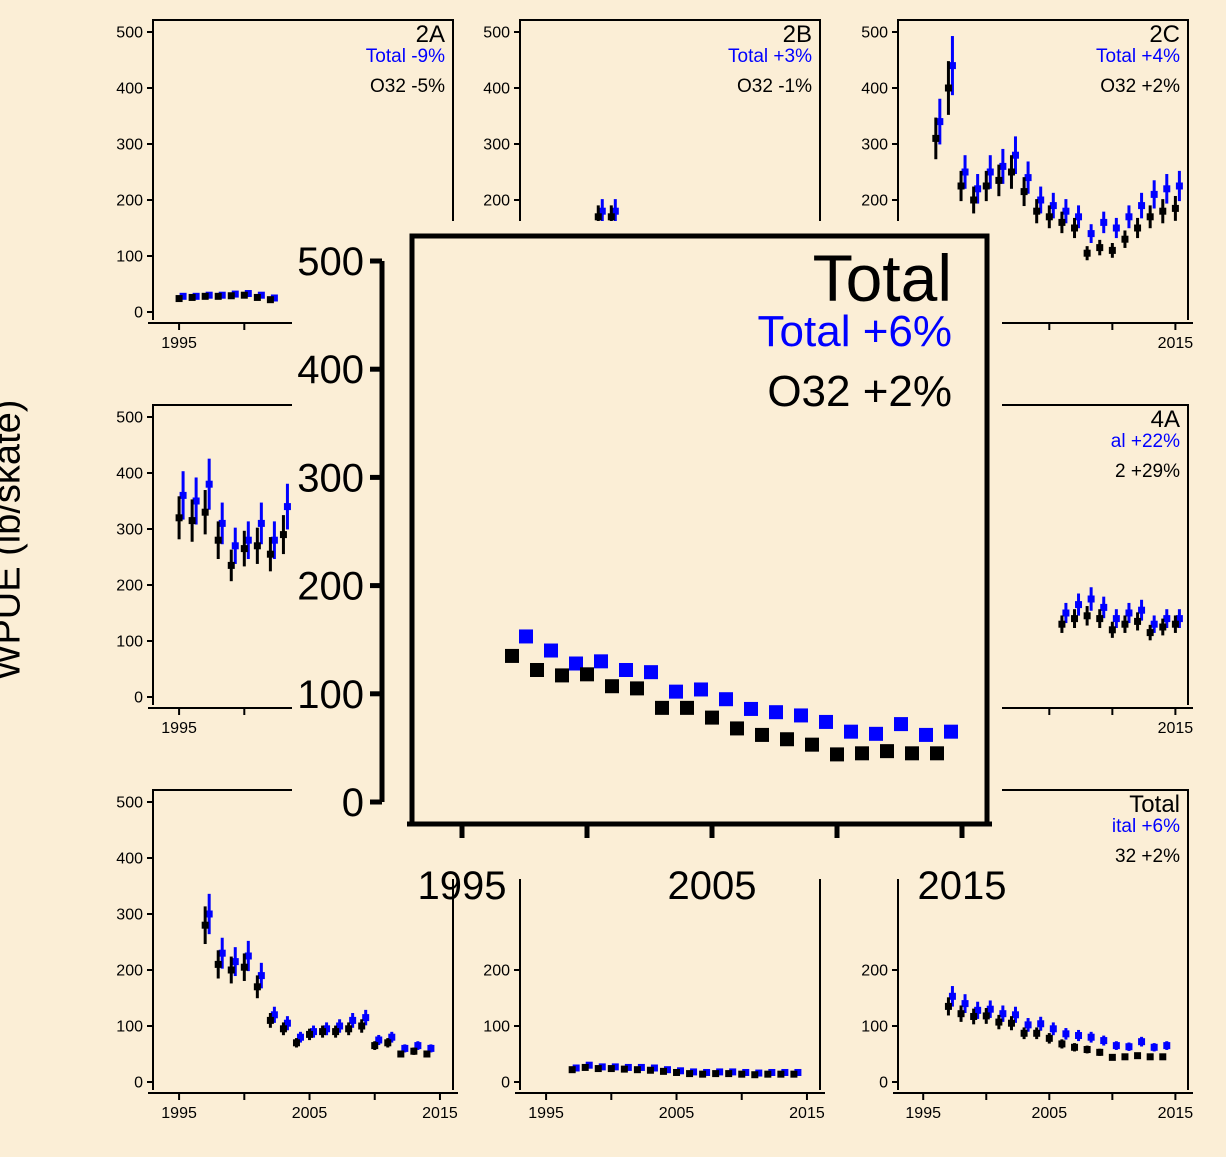 This screenshot has width=1226, height=1157. What do you see at coordinates (1145, 441) in the screenshot?
I see `total-change-label: al +22%` at bounding box center [1145, 441].